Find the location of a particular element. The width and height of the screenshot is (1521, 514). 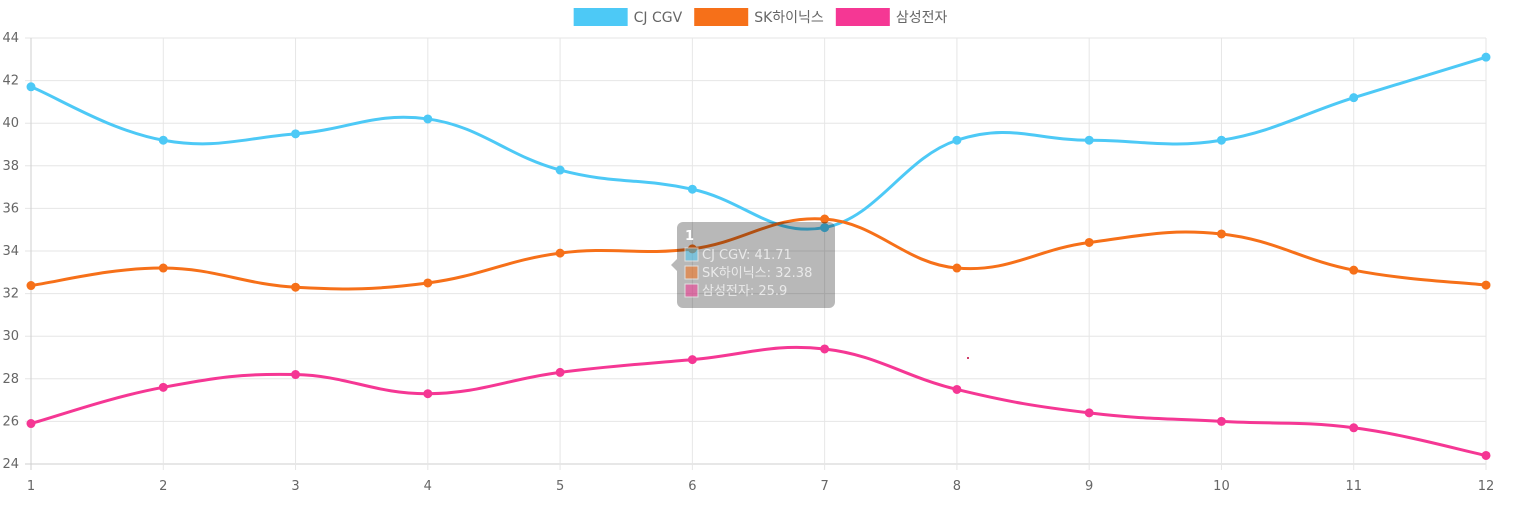

tooltip-line: SK하이닉스: 32.38 is located at coordinates (757, 273).